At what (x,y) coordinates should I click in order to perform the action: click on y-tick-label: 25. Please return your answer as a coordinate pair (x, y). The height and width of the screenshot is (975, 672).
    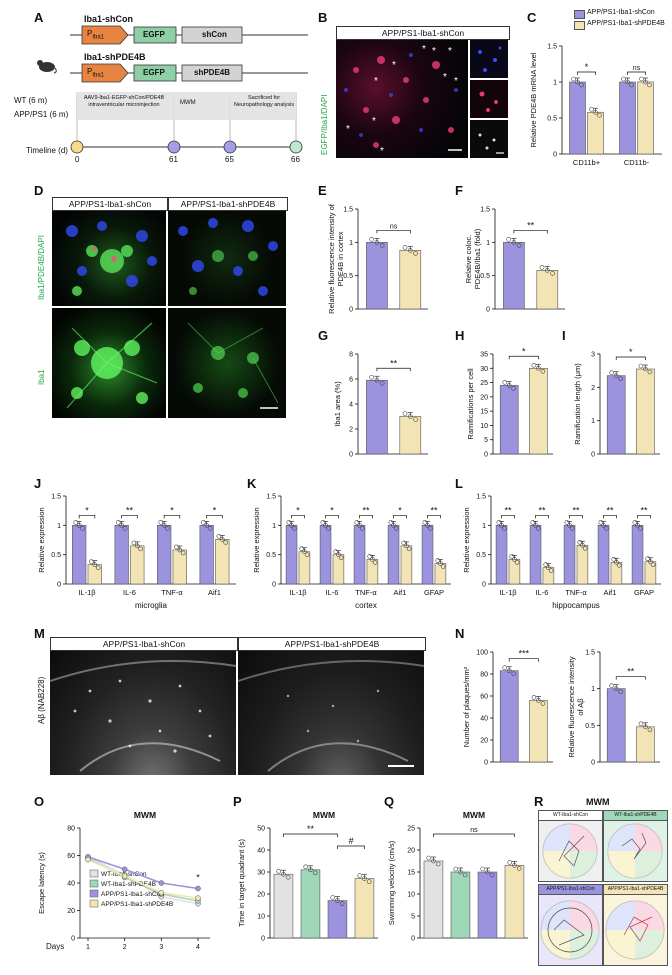
    Looking at the image, I should click on (411, 829).